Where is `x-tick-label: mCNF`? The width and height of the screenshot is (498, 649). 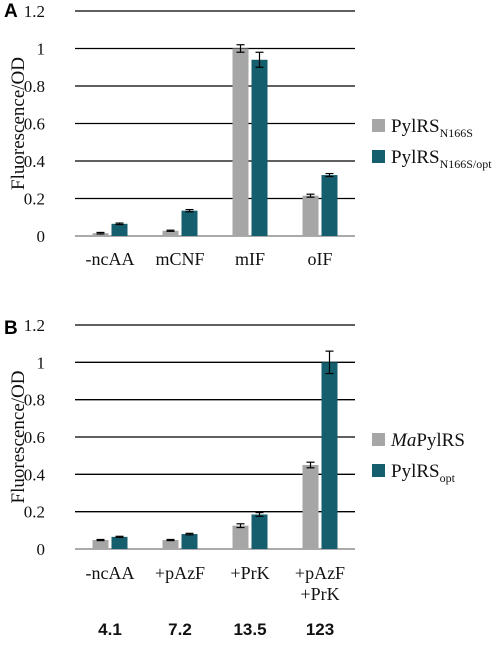
x-tick-label: mCNF is located at coordinates (179, 259).